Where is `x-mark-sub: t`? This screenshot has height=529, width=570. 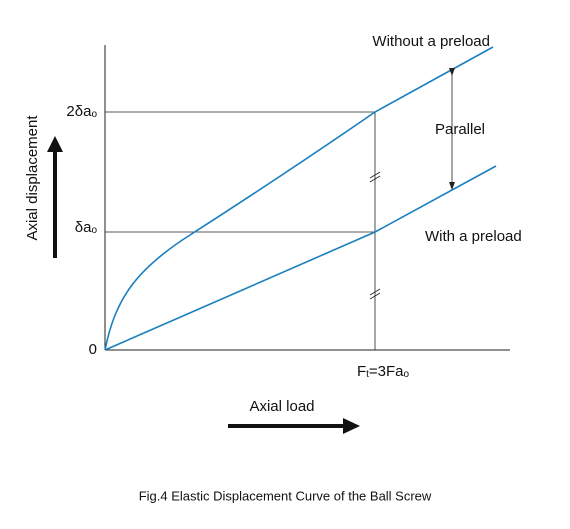 x-mark-sub: t is located at coordinates (367, 374).